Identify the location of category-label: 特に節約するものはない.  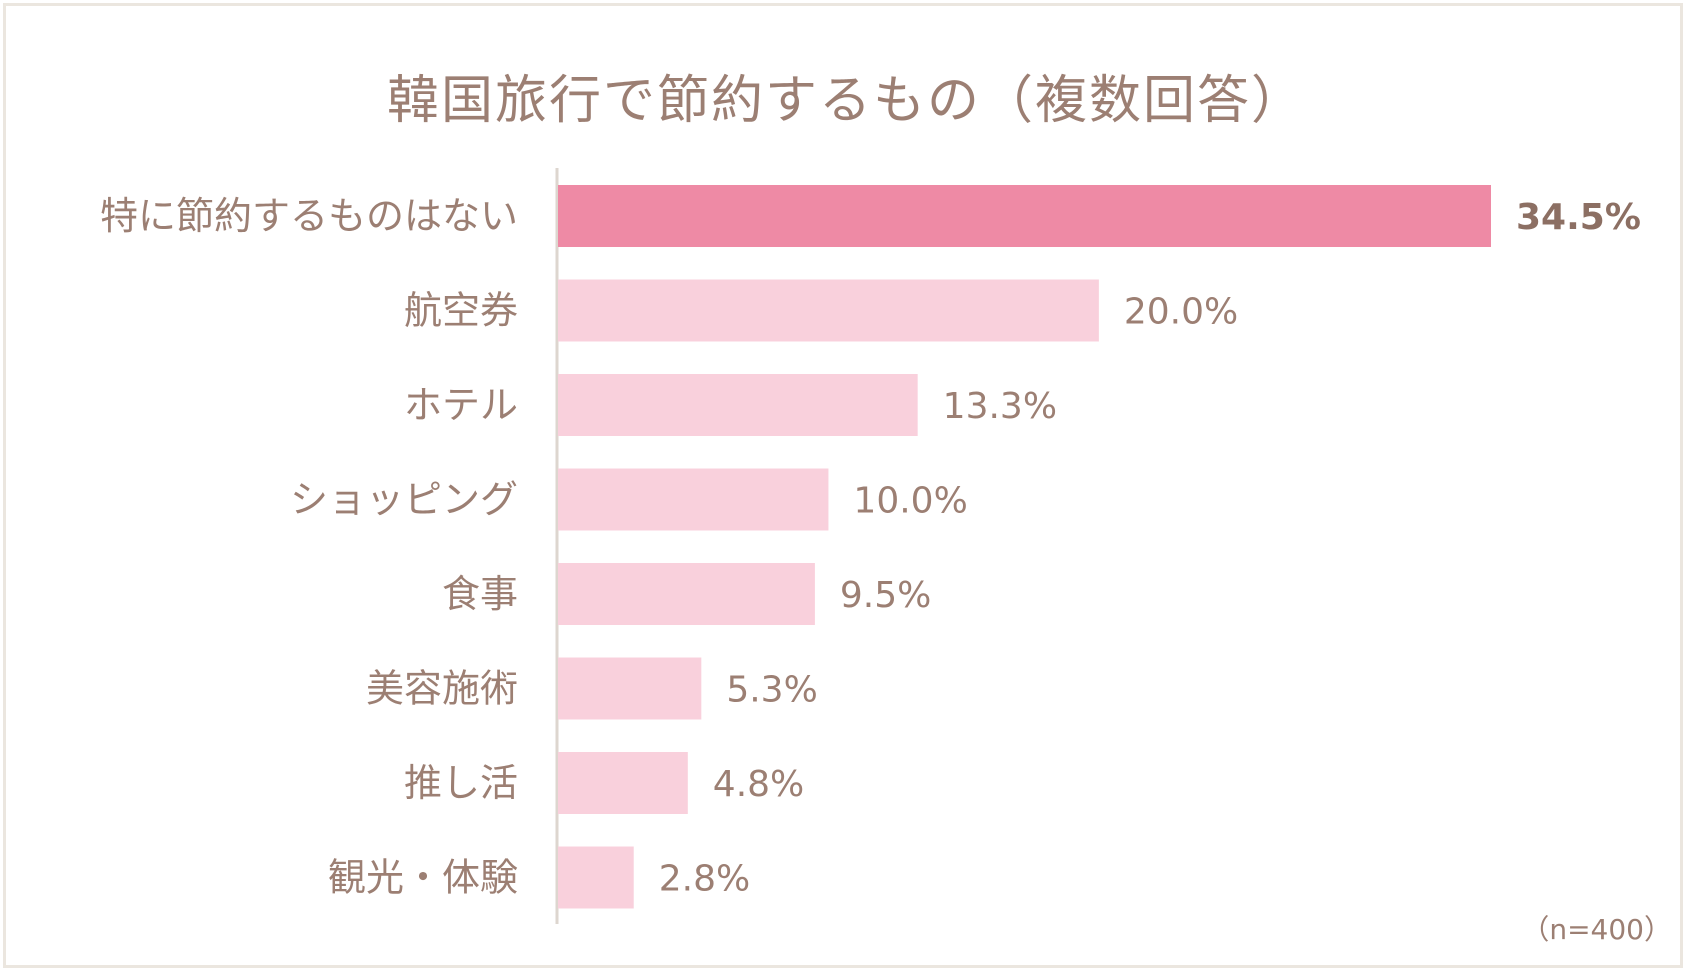
(309, 216).